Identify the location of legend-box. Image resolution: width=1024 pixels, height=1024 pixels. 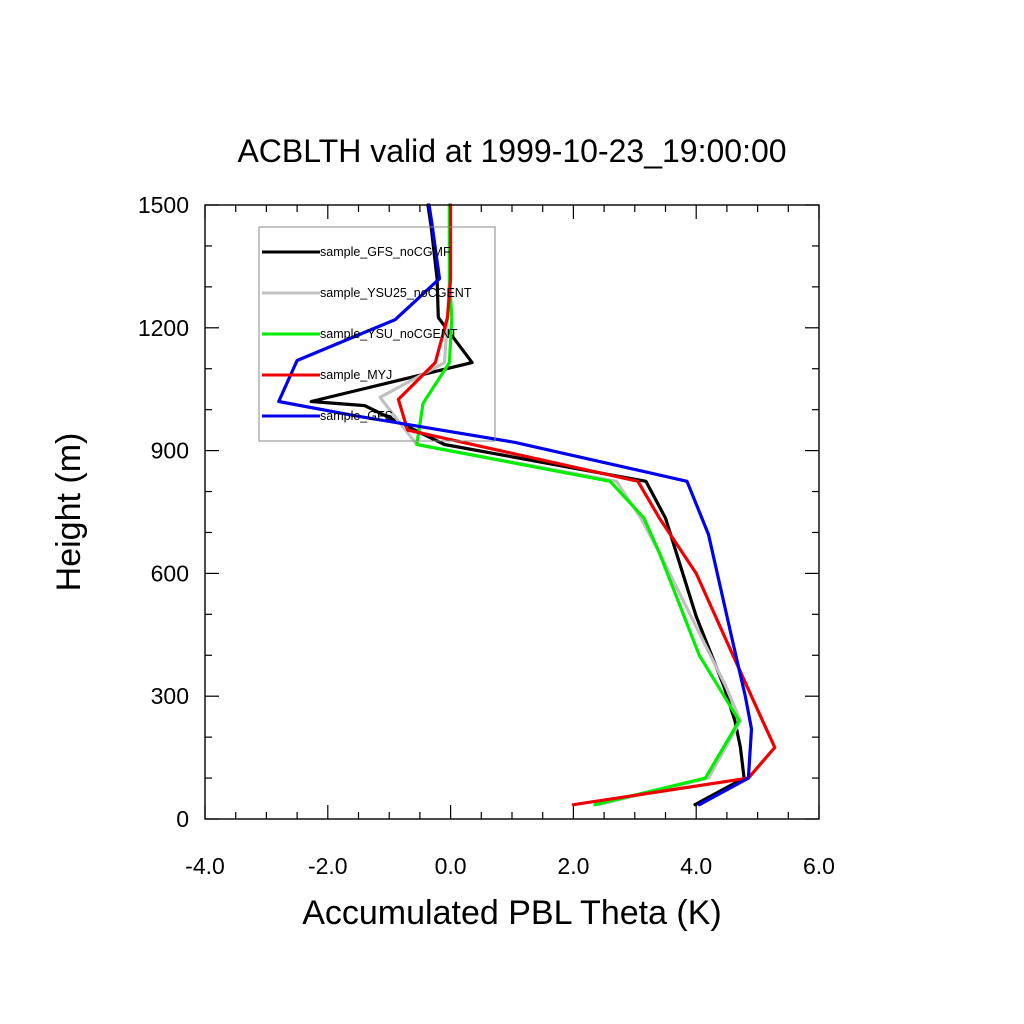
(377, 334).